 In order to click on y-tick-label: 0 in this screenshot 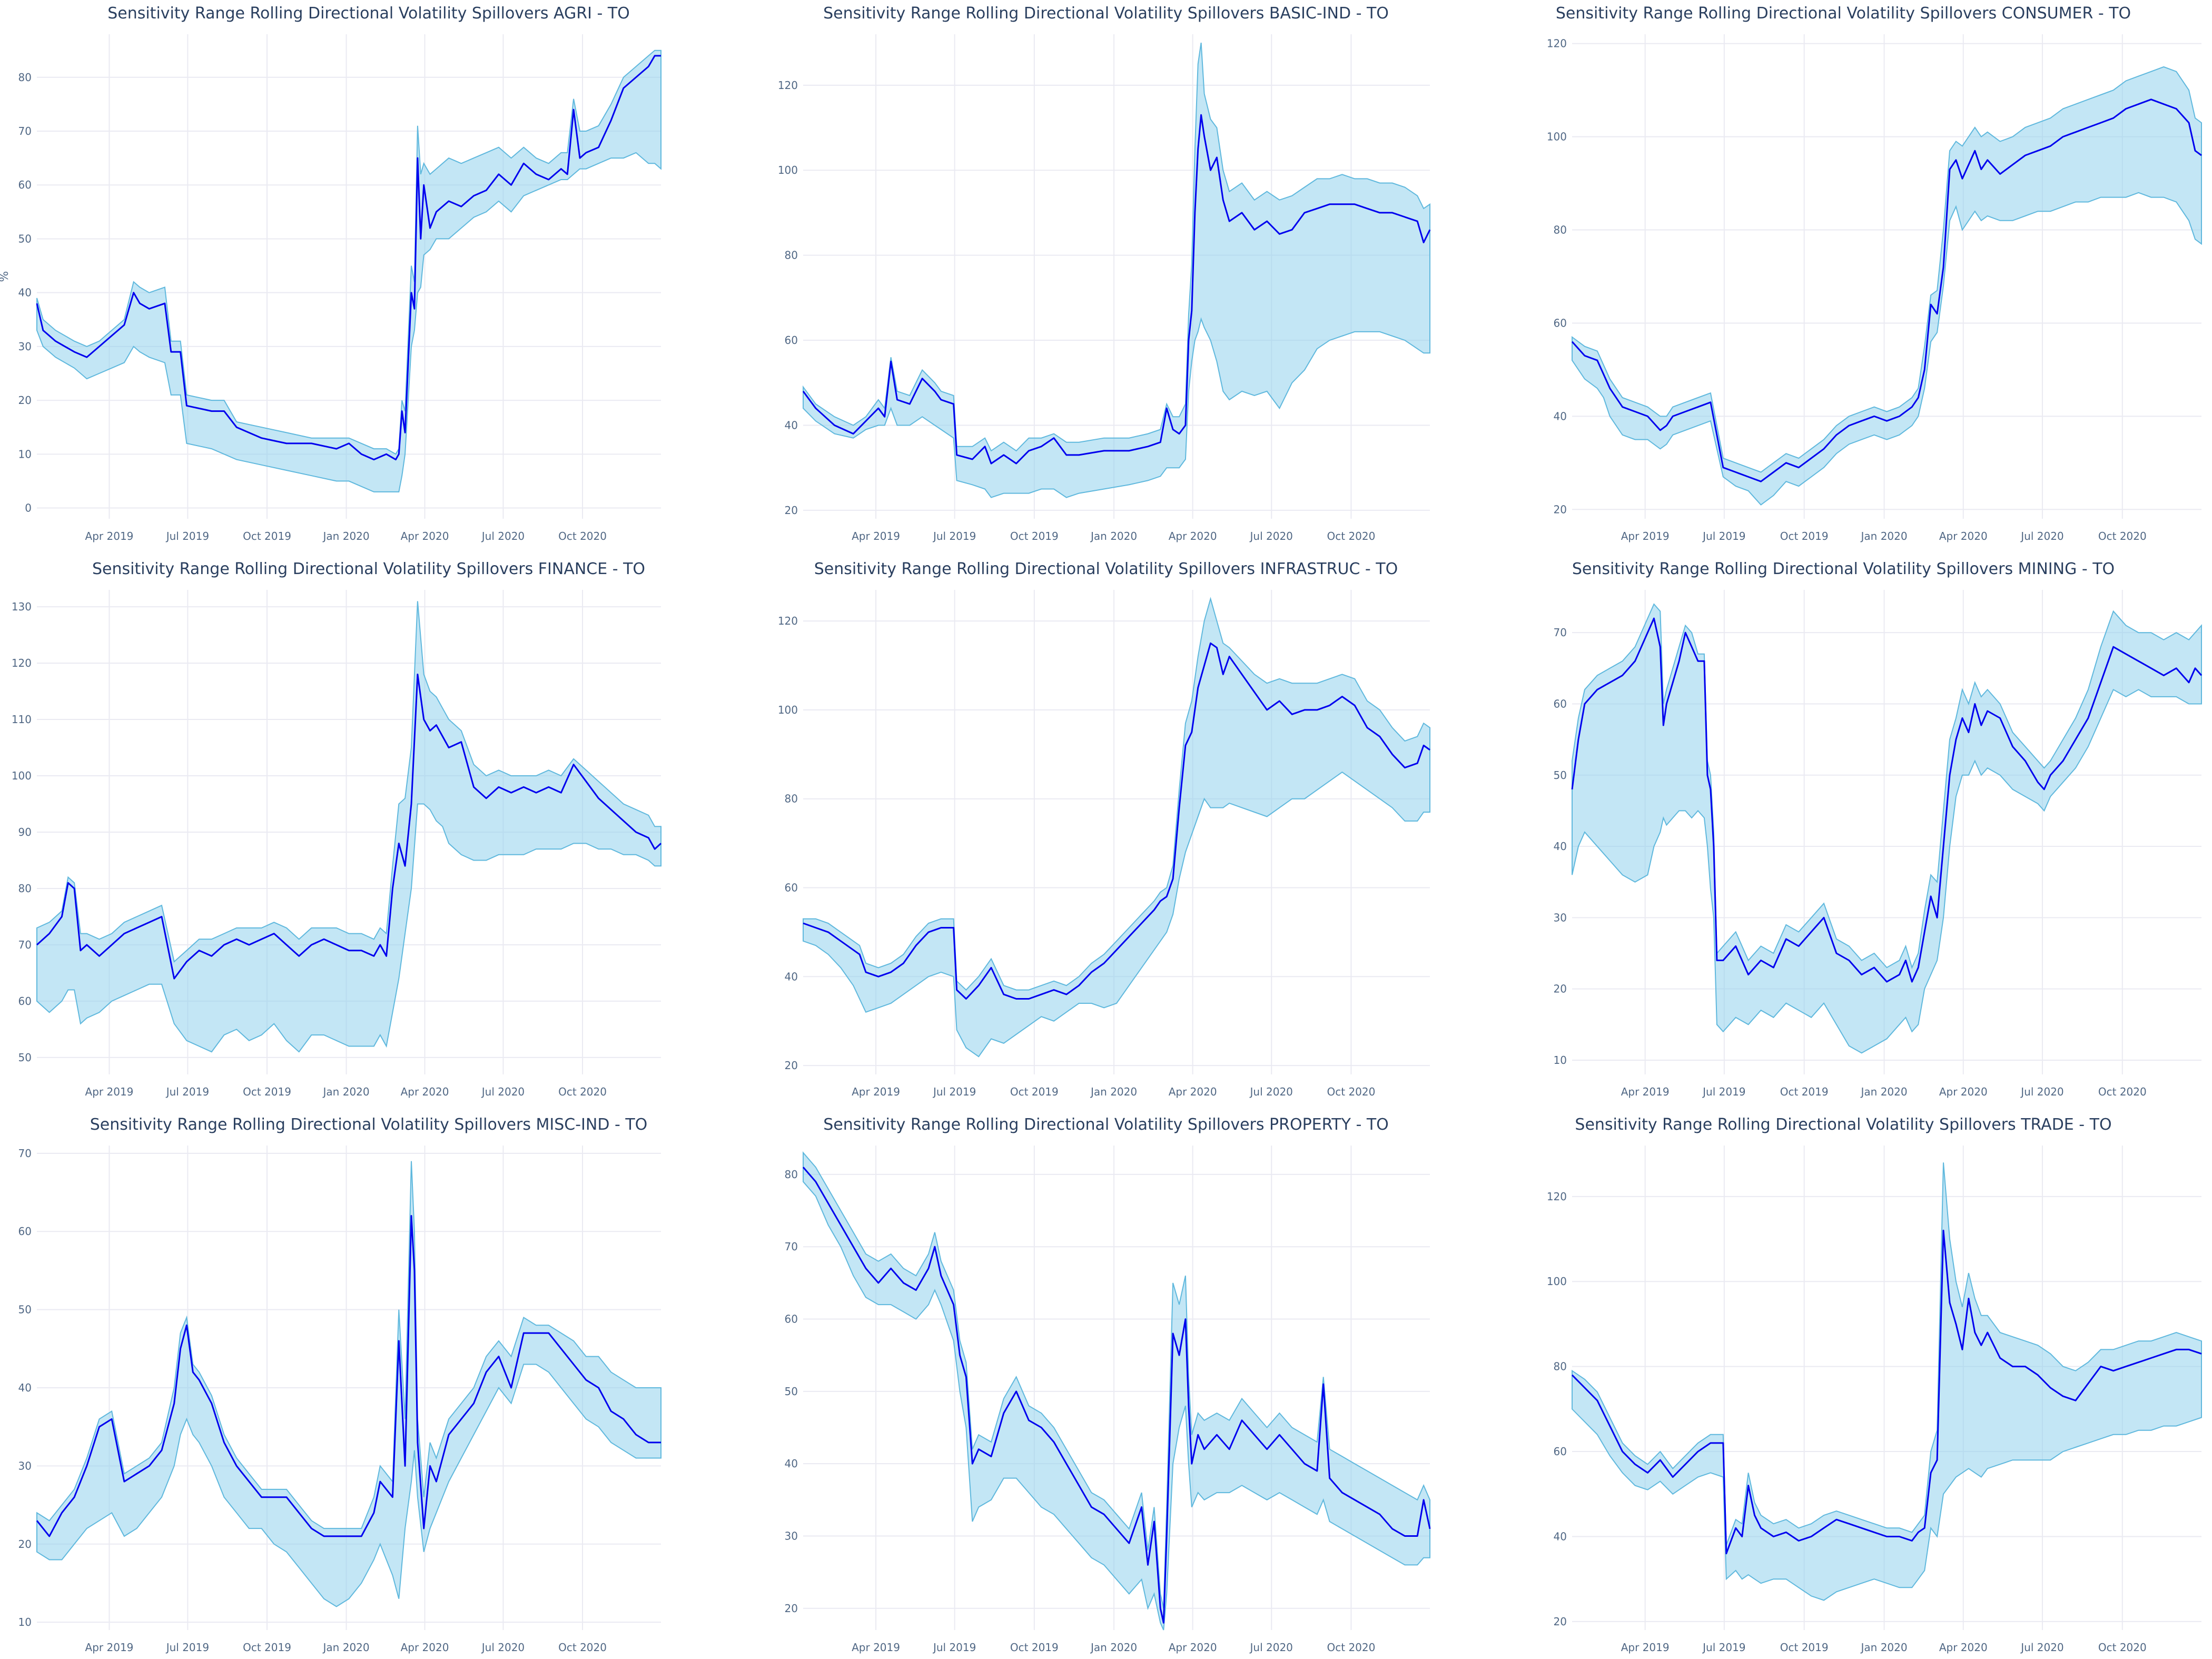, I will do `click(28, 508)`.